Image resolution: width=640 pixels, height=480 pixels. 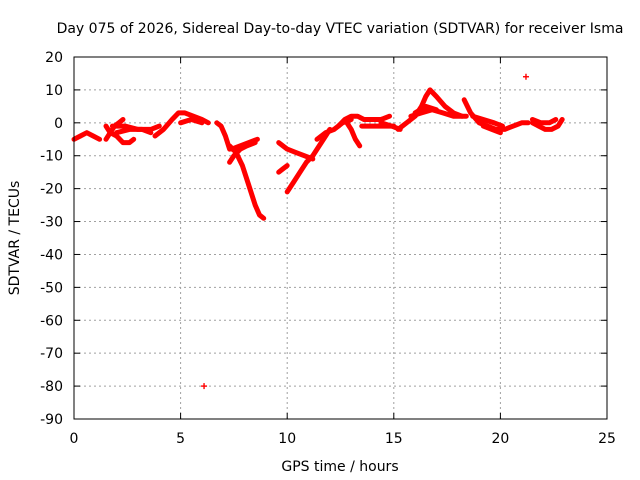 I want to click on y-tick-label: 0, so click(x=58, y=124).